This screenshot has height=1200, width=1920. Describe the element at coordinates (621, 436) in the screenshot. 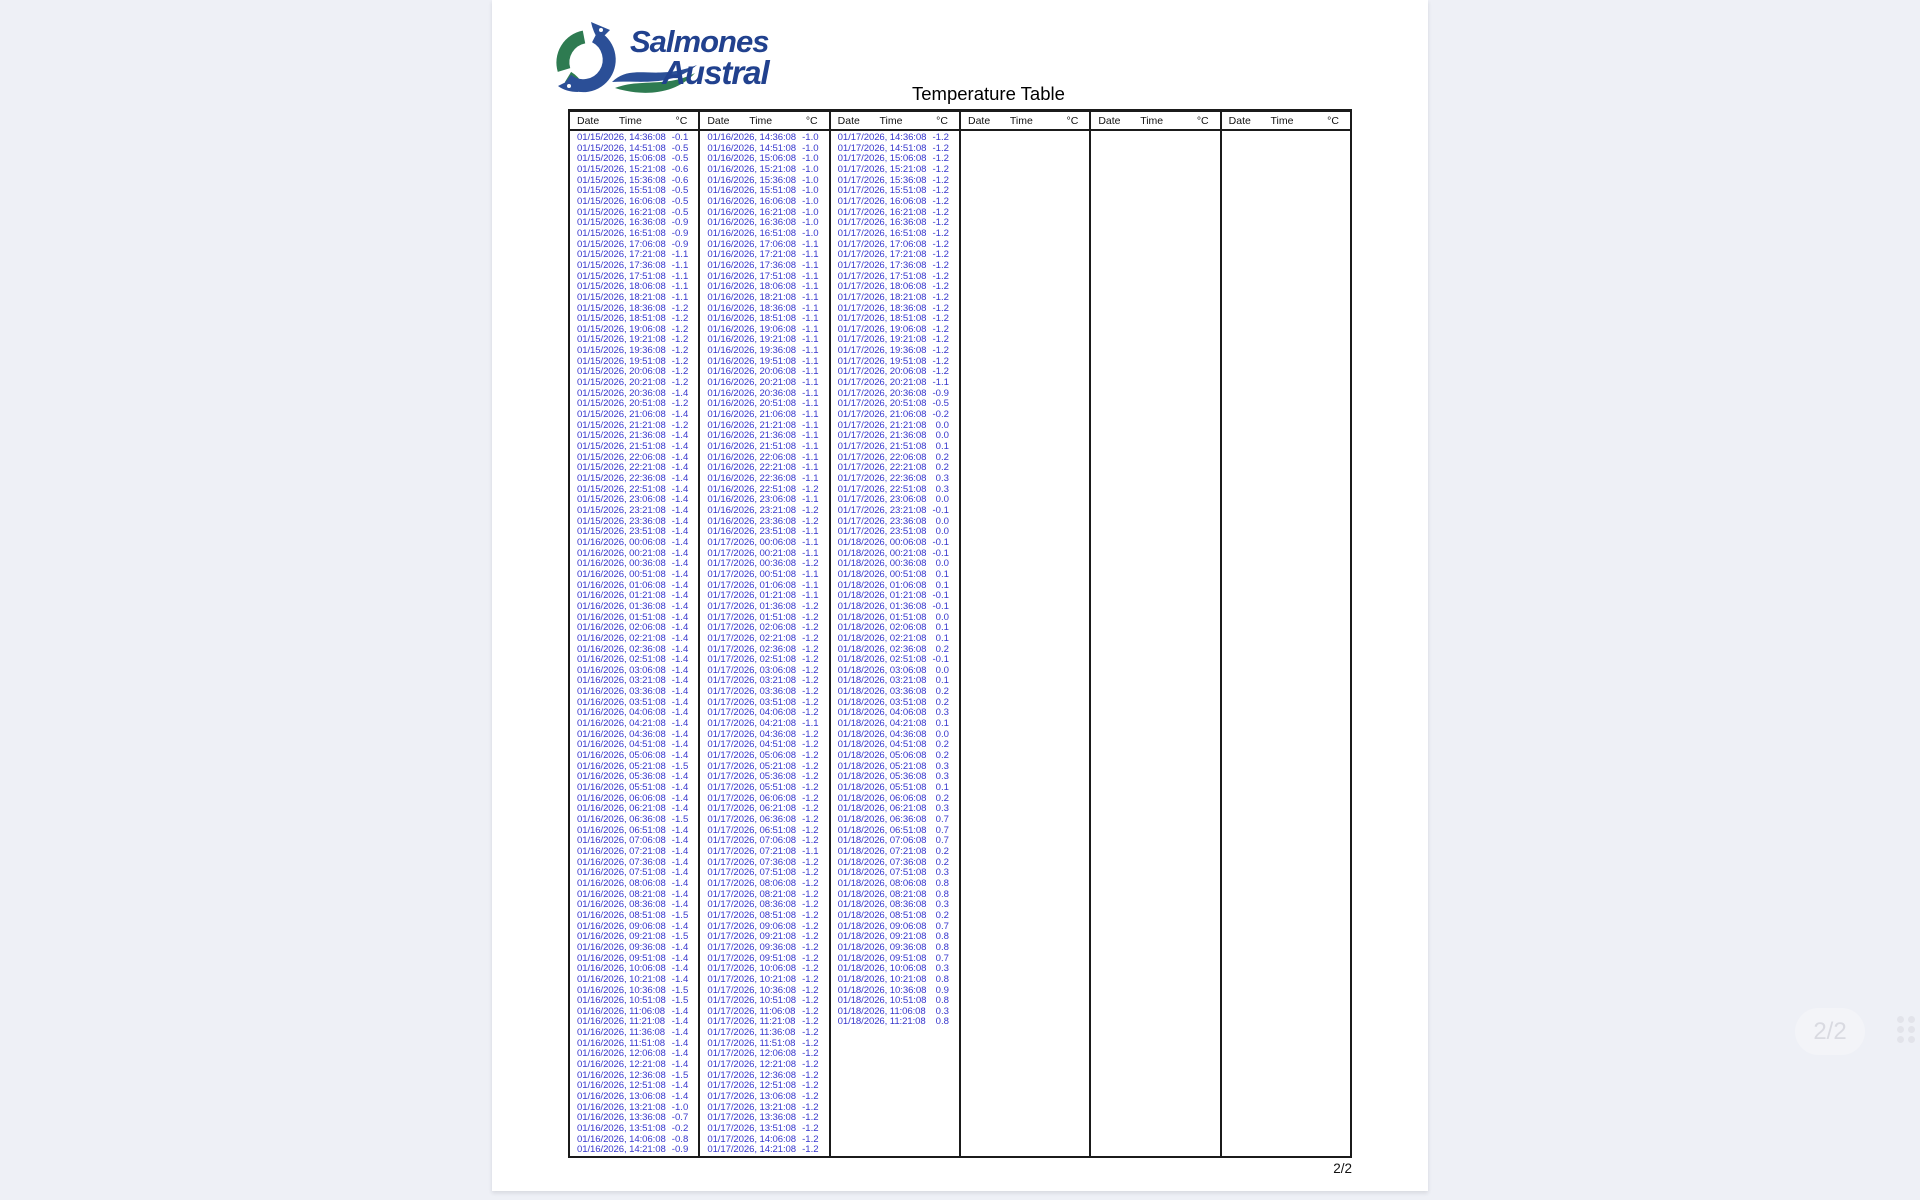

I see `cell-datetime: 01/15/2026, 21:36:08` at that location.